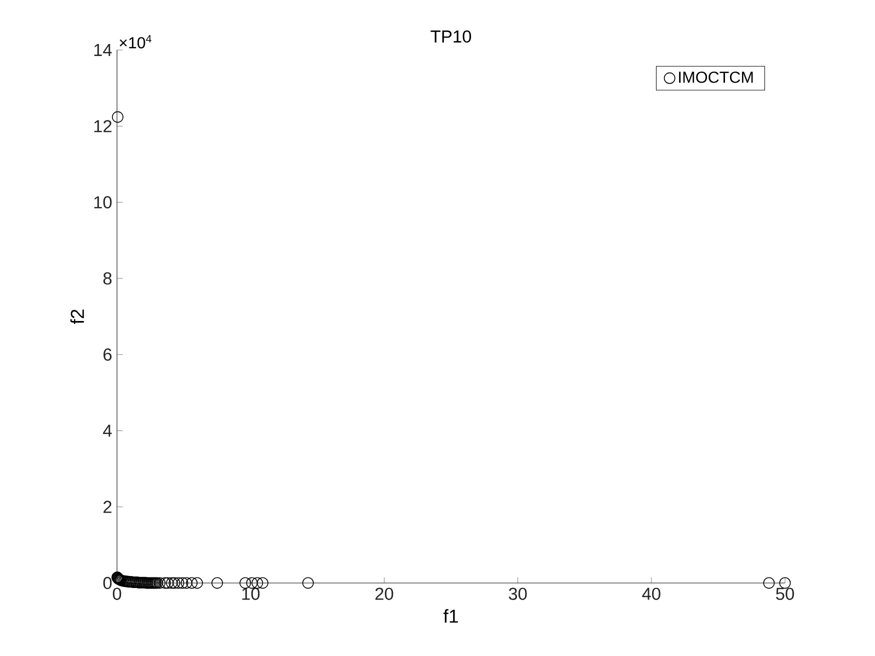 The height and width of the screenshot is (656, 875). I want to click on y-tick-label: 4, so click(107, 430).